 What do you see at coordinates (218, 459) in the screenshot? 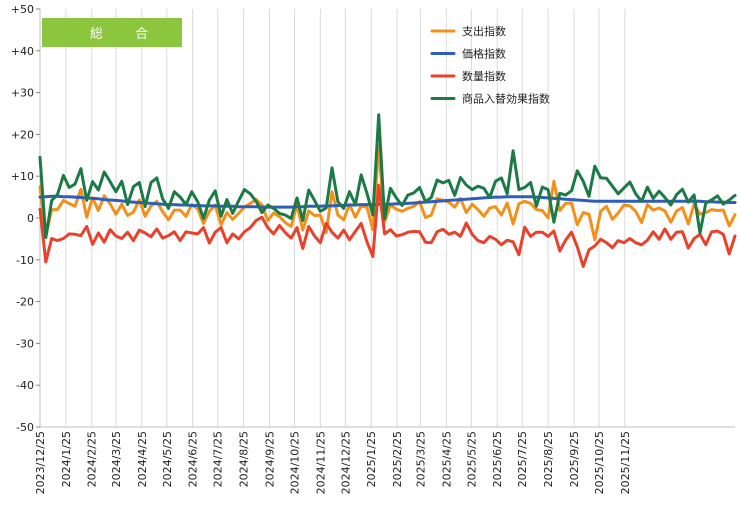
I see `x-tick-label: 2024/7/25` at bounding box center [218, 459].